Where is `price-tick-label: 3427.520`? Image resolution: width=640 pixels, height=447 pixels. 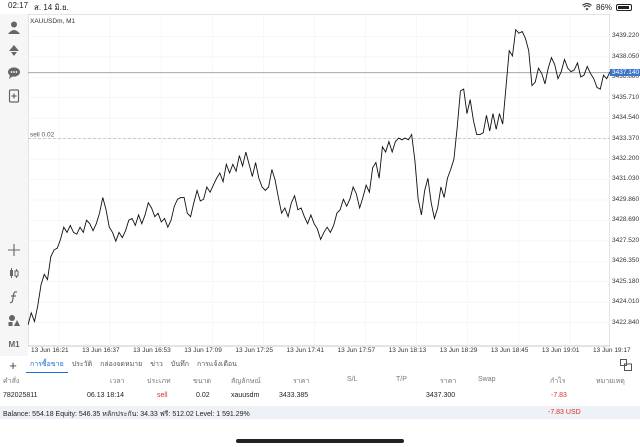 price-tick-label: 3427.520 is located at coordinates (626, 240).